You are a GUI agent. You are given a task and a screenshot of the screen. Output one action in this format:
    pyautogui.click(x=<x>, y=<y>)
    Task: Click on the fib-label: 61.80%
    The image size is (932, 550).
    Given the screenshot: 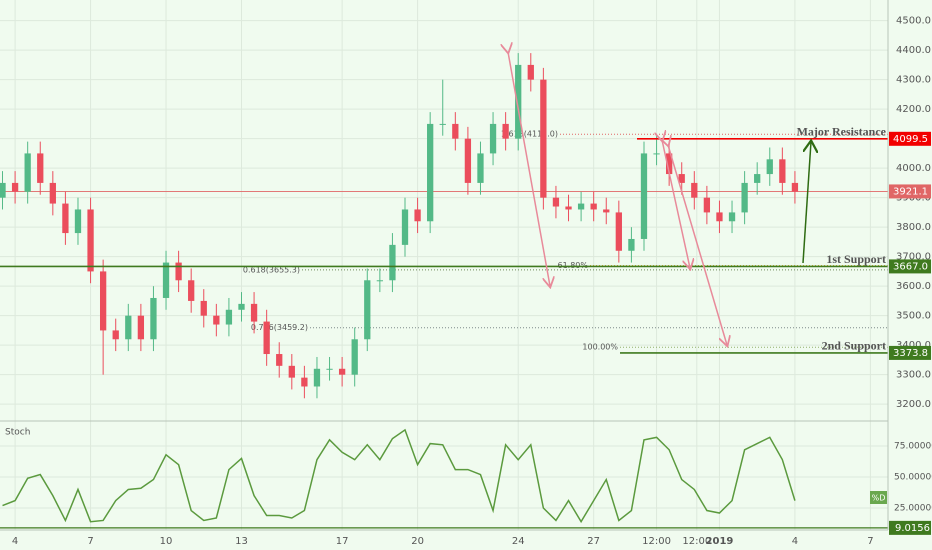 What is the action you would take?
    pyautogui.click(x=572, y=265)
    